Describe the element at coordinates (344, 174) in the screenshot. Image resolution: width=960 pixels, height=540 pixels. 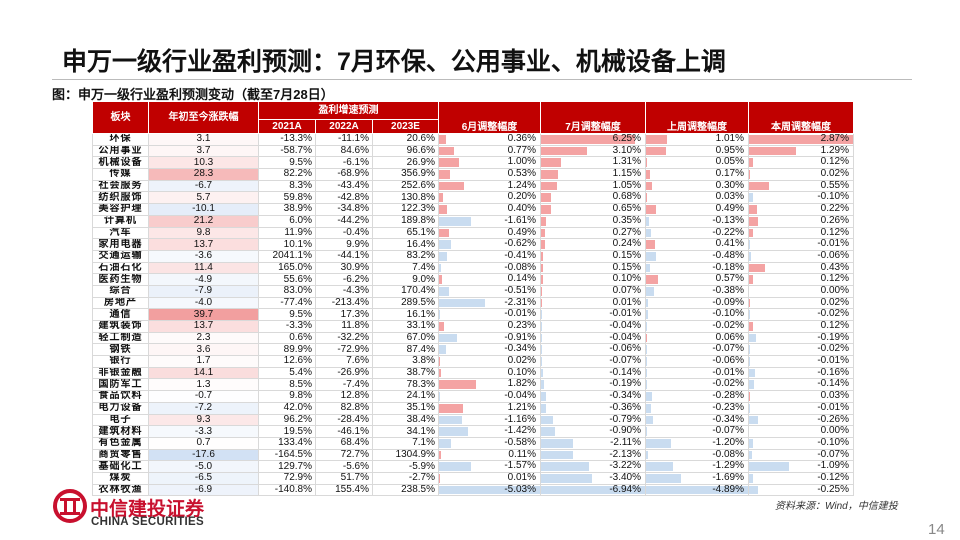
I see `table-cell: -68.9%` at that location.